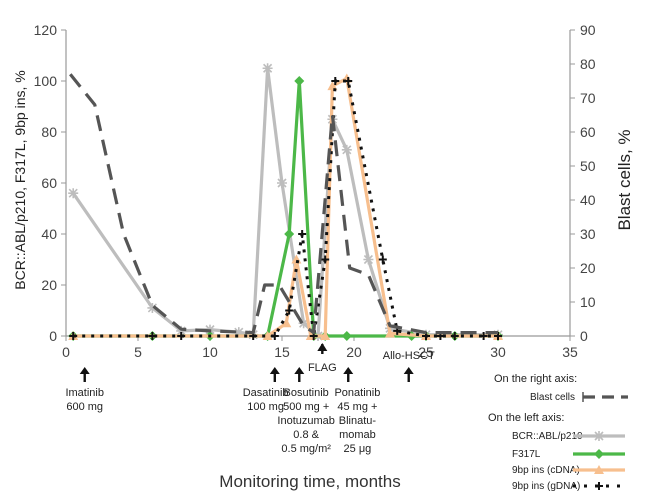 This screenshot has height=501, width=649. What do you see at coordinates (84, 400) in the screenshot?
I see `annotation-label: Imatinib 600 mg` at bounding box center [84, 400].